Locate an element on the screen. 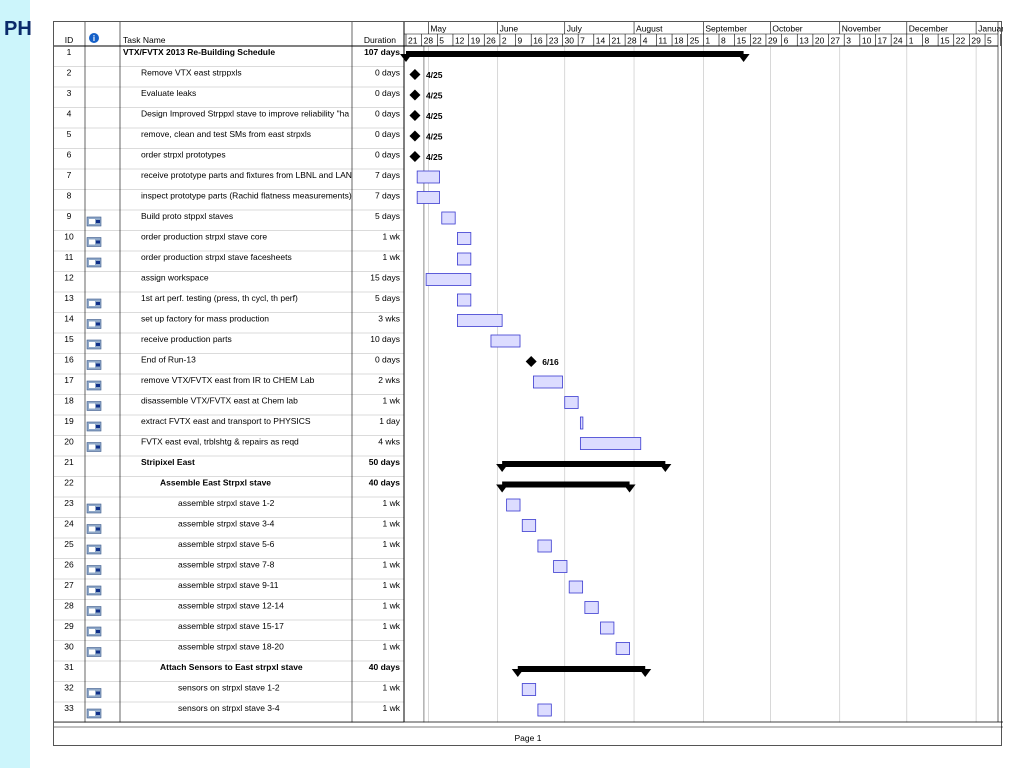  month-label: May is located at coordinates (438, 29).